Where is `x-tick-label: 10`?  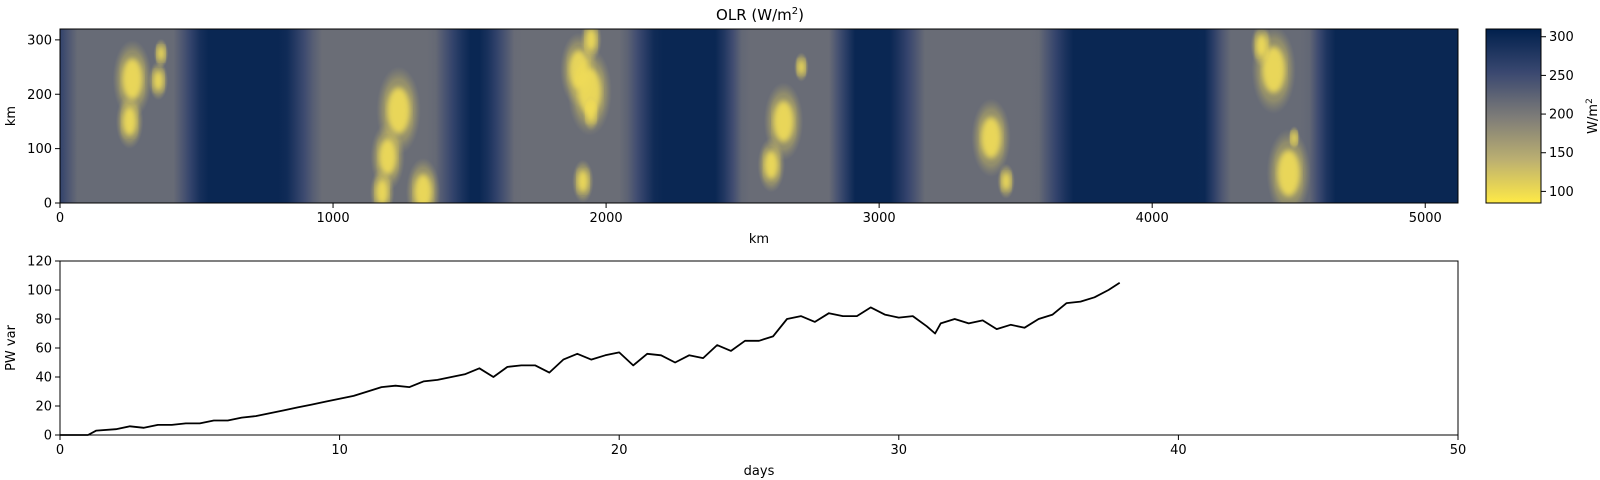
x-tick-label: 10 is located at coordinates (339, 450).